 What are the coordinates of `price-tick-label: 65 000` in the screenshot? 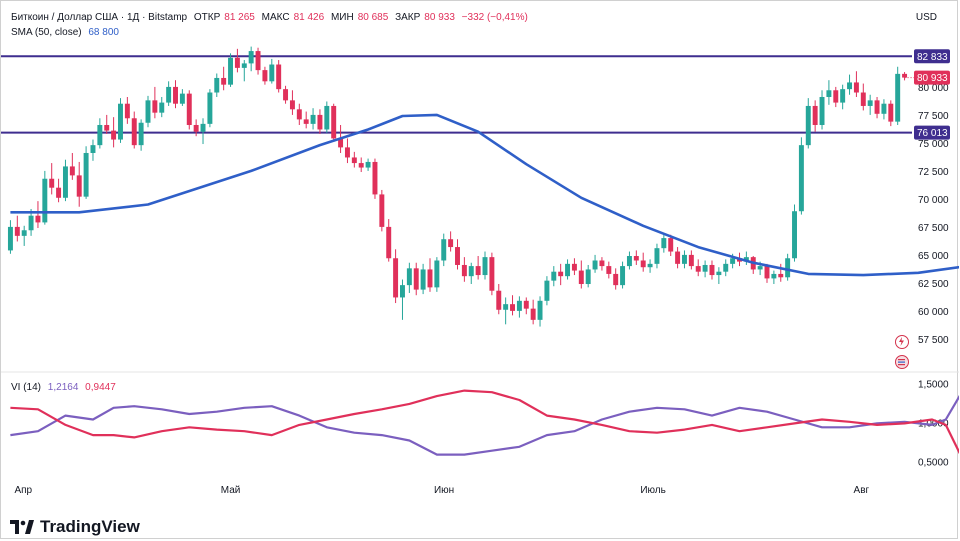 It's located at (933, 256).